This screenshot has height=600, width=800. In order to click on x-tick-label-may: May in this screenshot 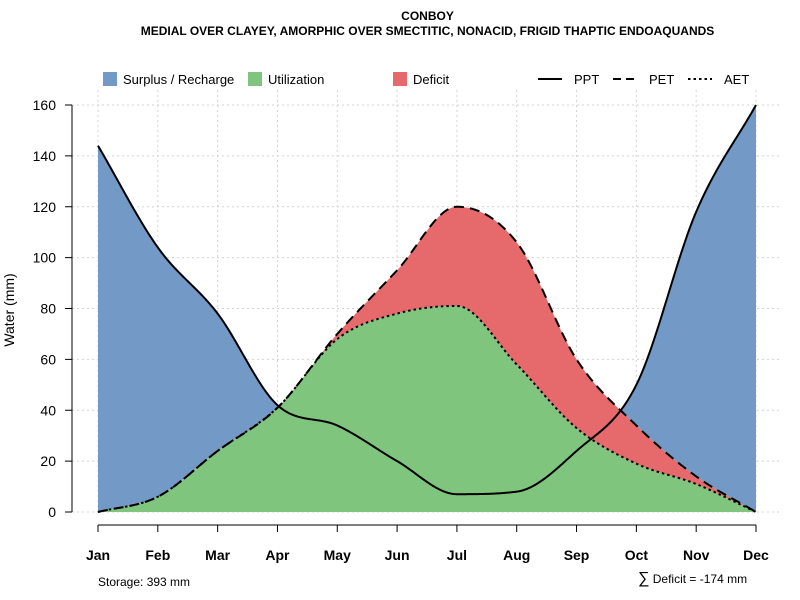, I will do `click(337, 555)`.